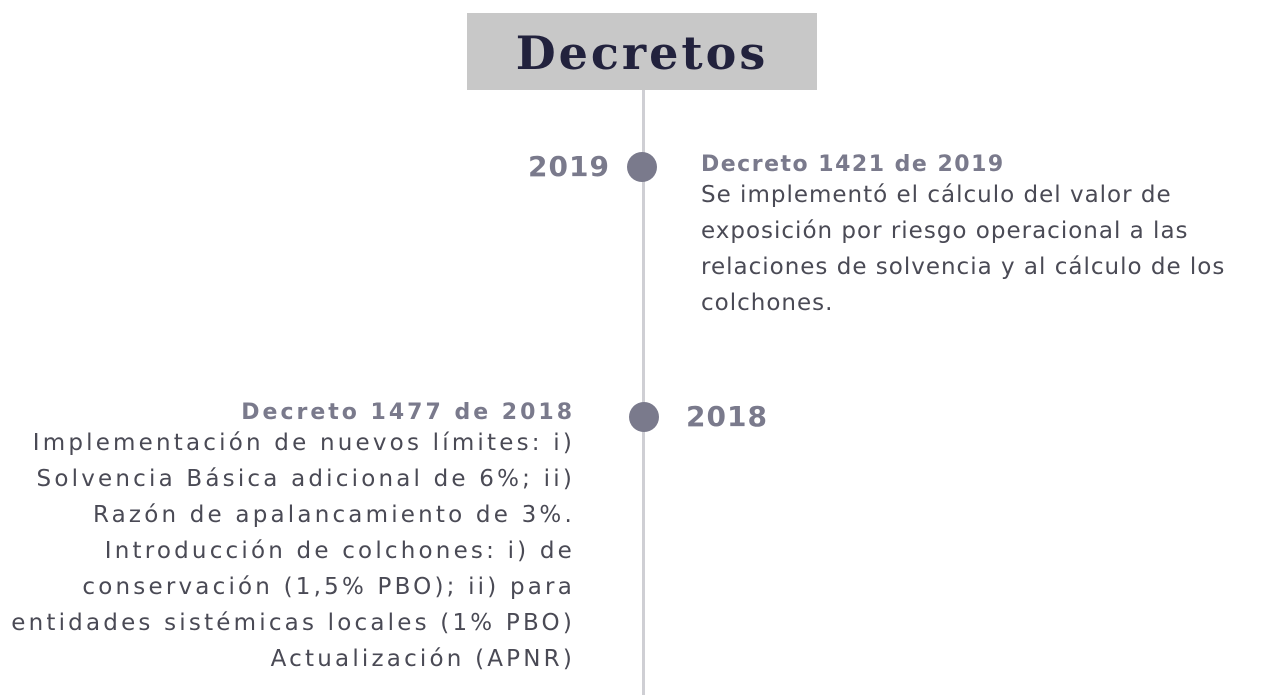 Image resolution: width=1270 pixels, height=695 pixels. What do you see at coordinates (408, 412) in the screenshot?
I see `event-title: Decreto 1477 de 2018` at bounding box center [408, 412].